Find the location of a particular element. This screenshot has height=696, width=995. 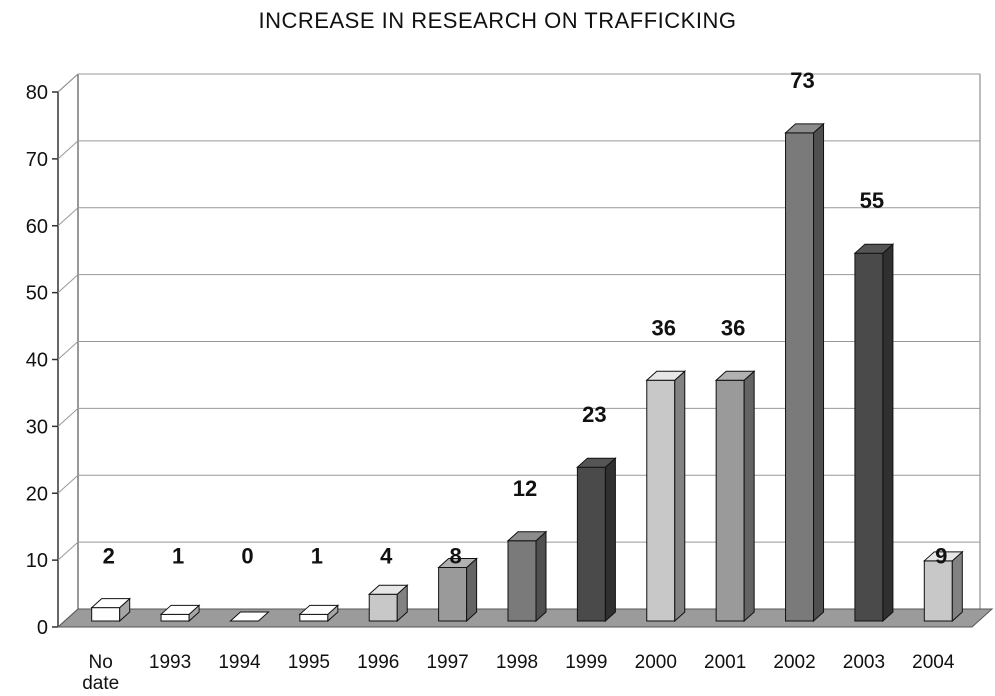

data-label: 12 is located at coordinates (525, 488).